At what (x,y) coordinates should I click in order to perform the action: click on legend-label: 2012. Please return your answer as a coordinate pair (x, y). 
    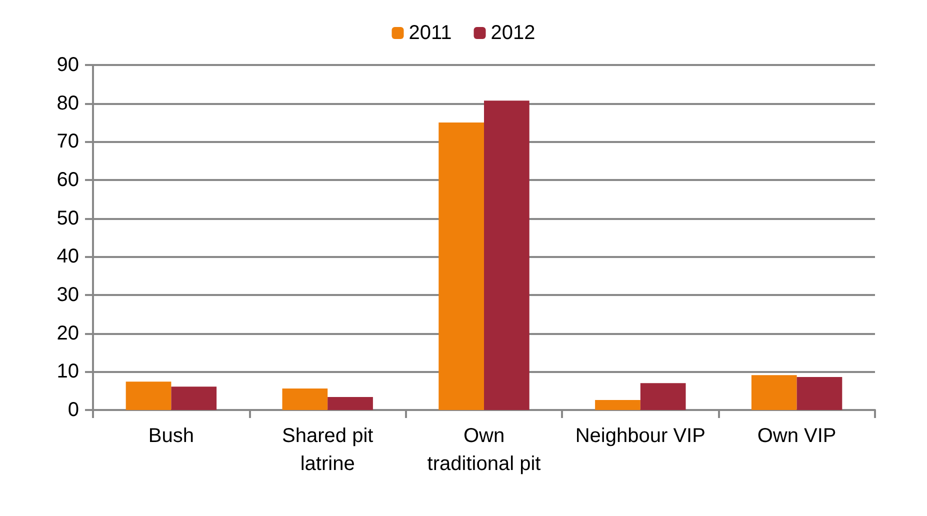
    Looking at the image, I should click on (513, 33).